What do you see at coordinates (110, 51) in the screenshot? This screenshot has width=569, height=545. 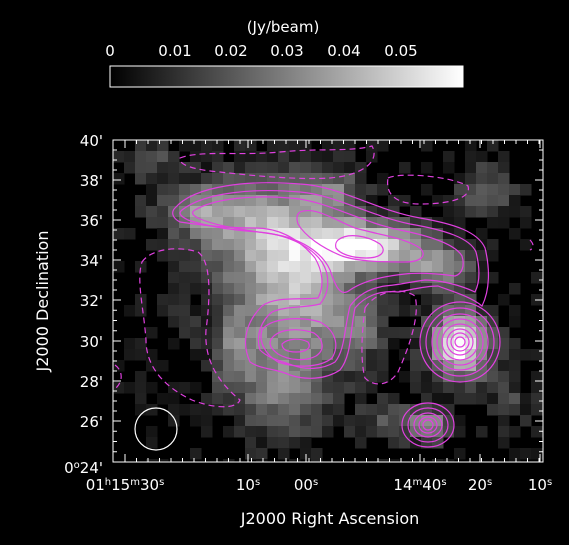 I see `colorbar-tick-label: 0` at bounding box center [110, 51].